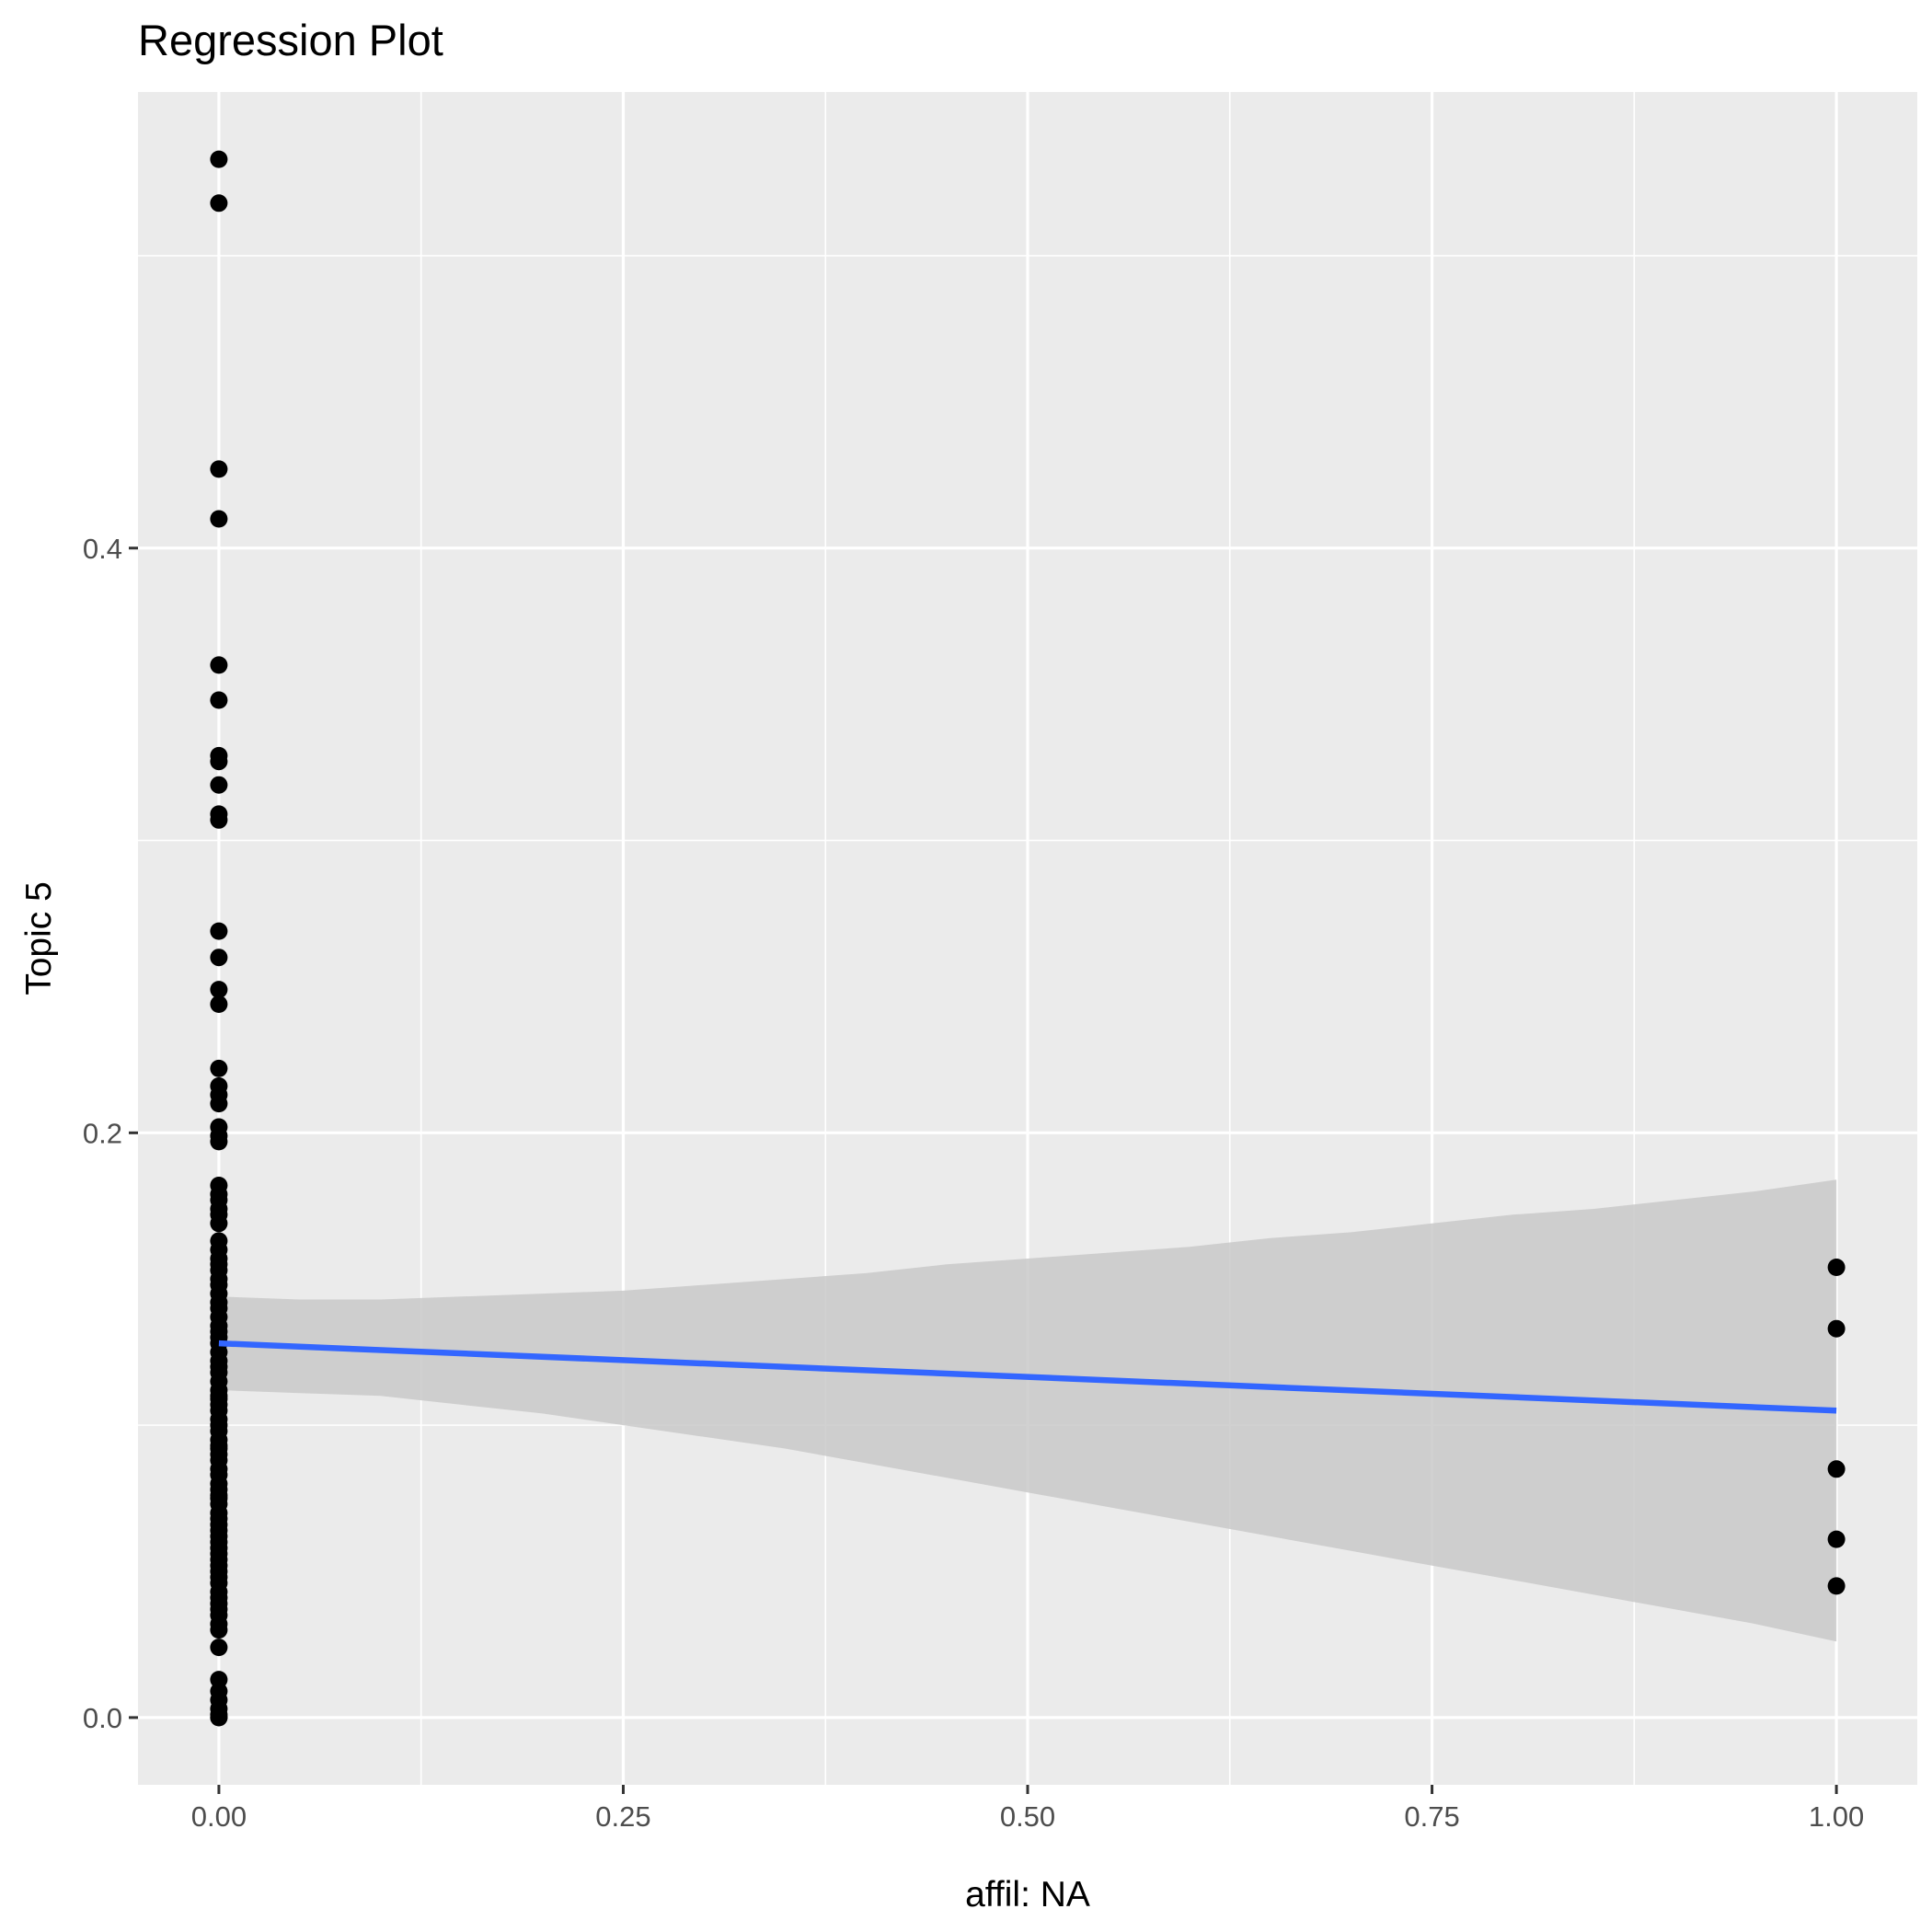 Image resolution: width=1932 pixels, height=1932 pixels. What do you see at coordinates (290, 40) in the screenshot?
I see `chart-title: Regression Plot` at bounding box center [290, 40].